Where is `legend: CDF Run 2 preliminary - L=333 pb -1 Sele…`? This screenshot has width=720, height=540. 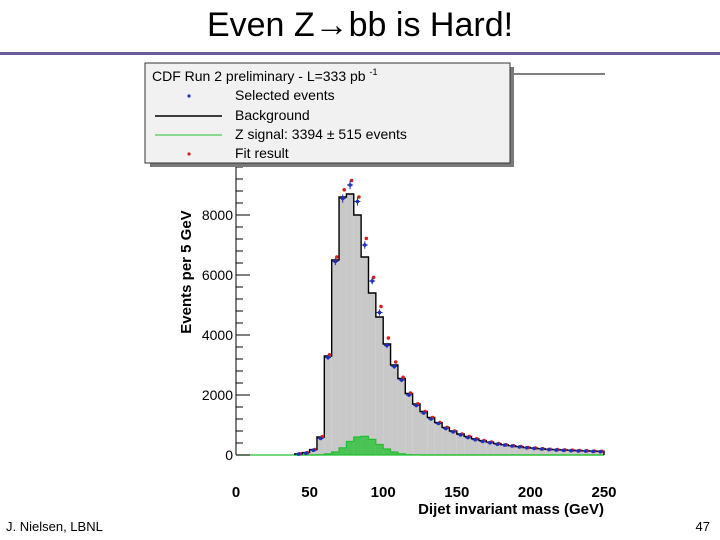 legend: CDF Run 2 preliminary - L=333 pb -1 Sele… is located at coordinates (329, 114).